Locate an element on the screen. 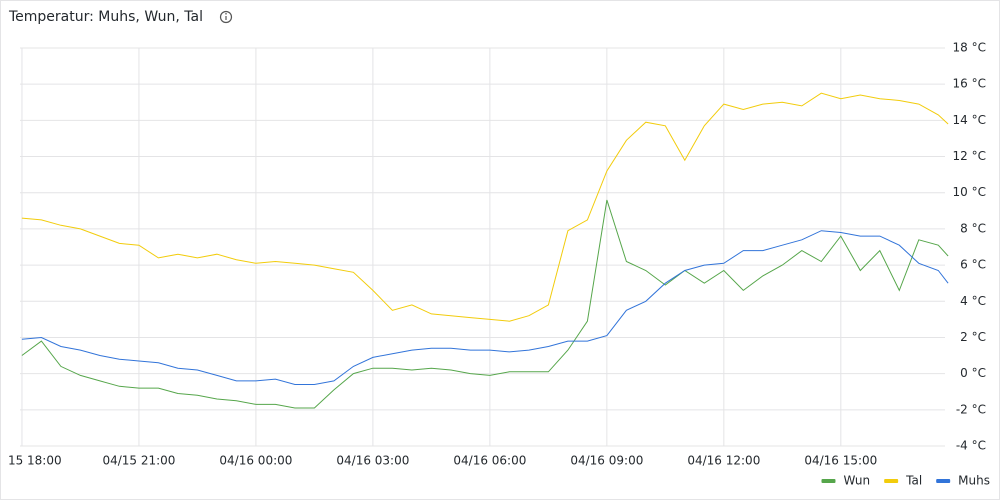 This screenshot has width=1000, height=500. x-tick-label: 04/16 03:00 is located at coordinates (372, 461).